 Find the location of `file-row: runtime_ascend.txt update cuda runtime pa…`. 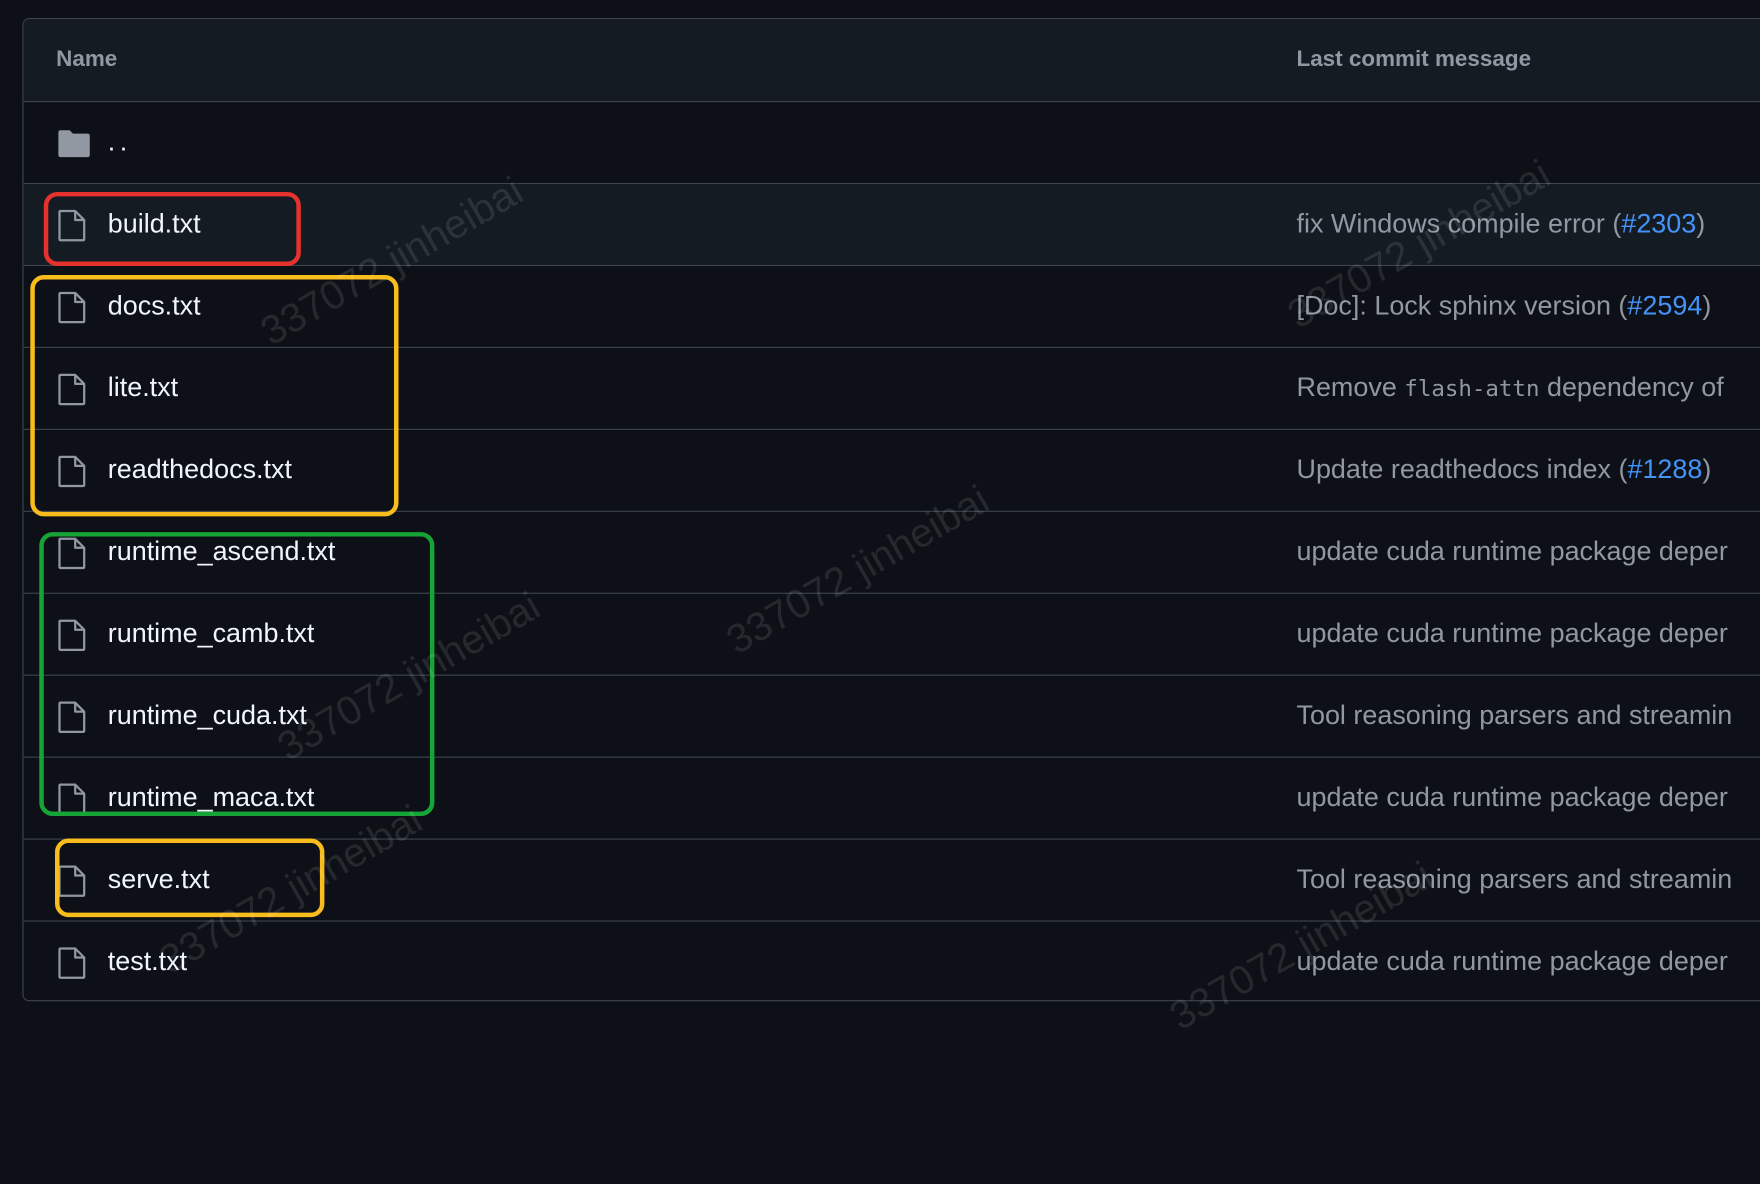

file-row: runtime_ascend.txt update cuda runtime pa… is located at coordinates (891, 553).